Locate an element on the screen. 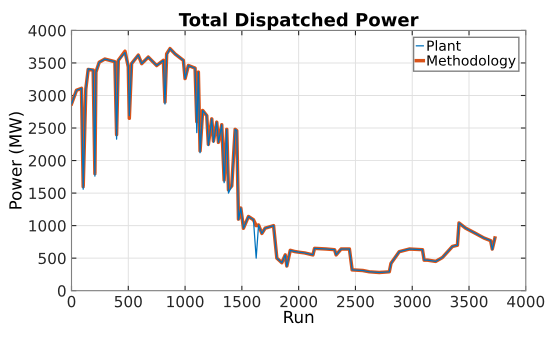 The image size is (550, 338). y-tick-label: 2000 is located at coordinates (47, 161).